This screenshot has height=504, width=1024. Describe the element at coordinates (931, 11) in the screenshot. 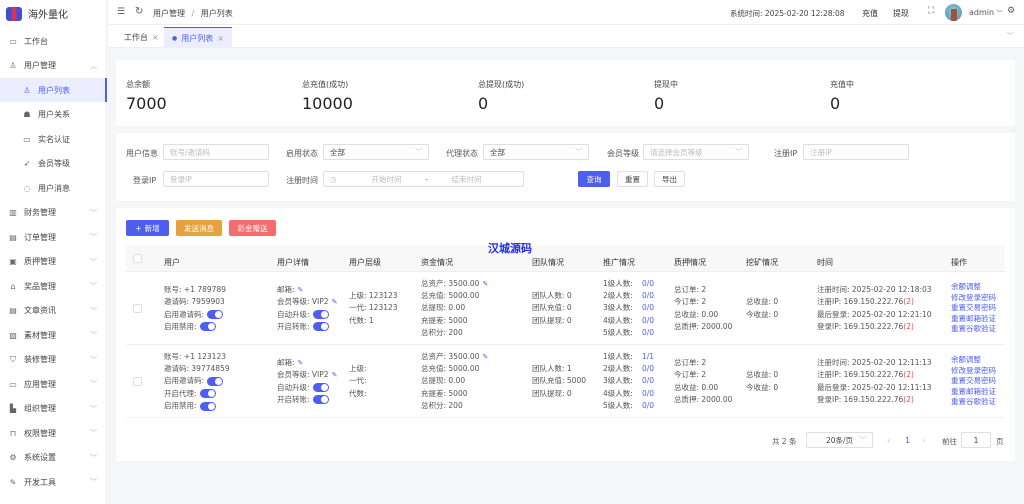

I see `fullscreen-icon: ⛶` at that location.